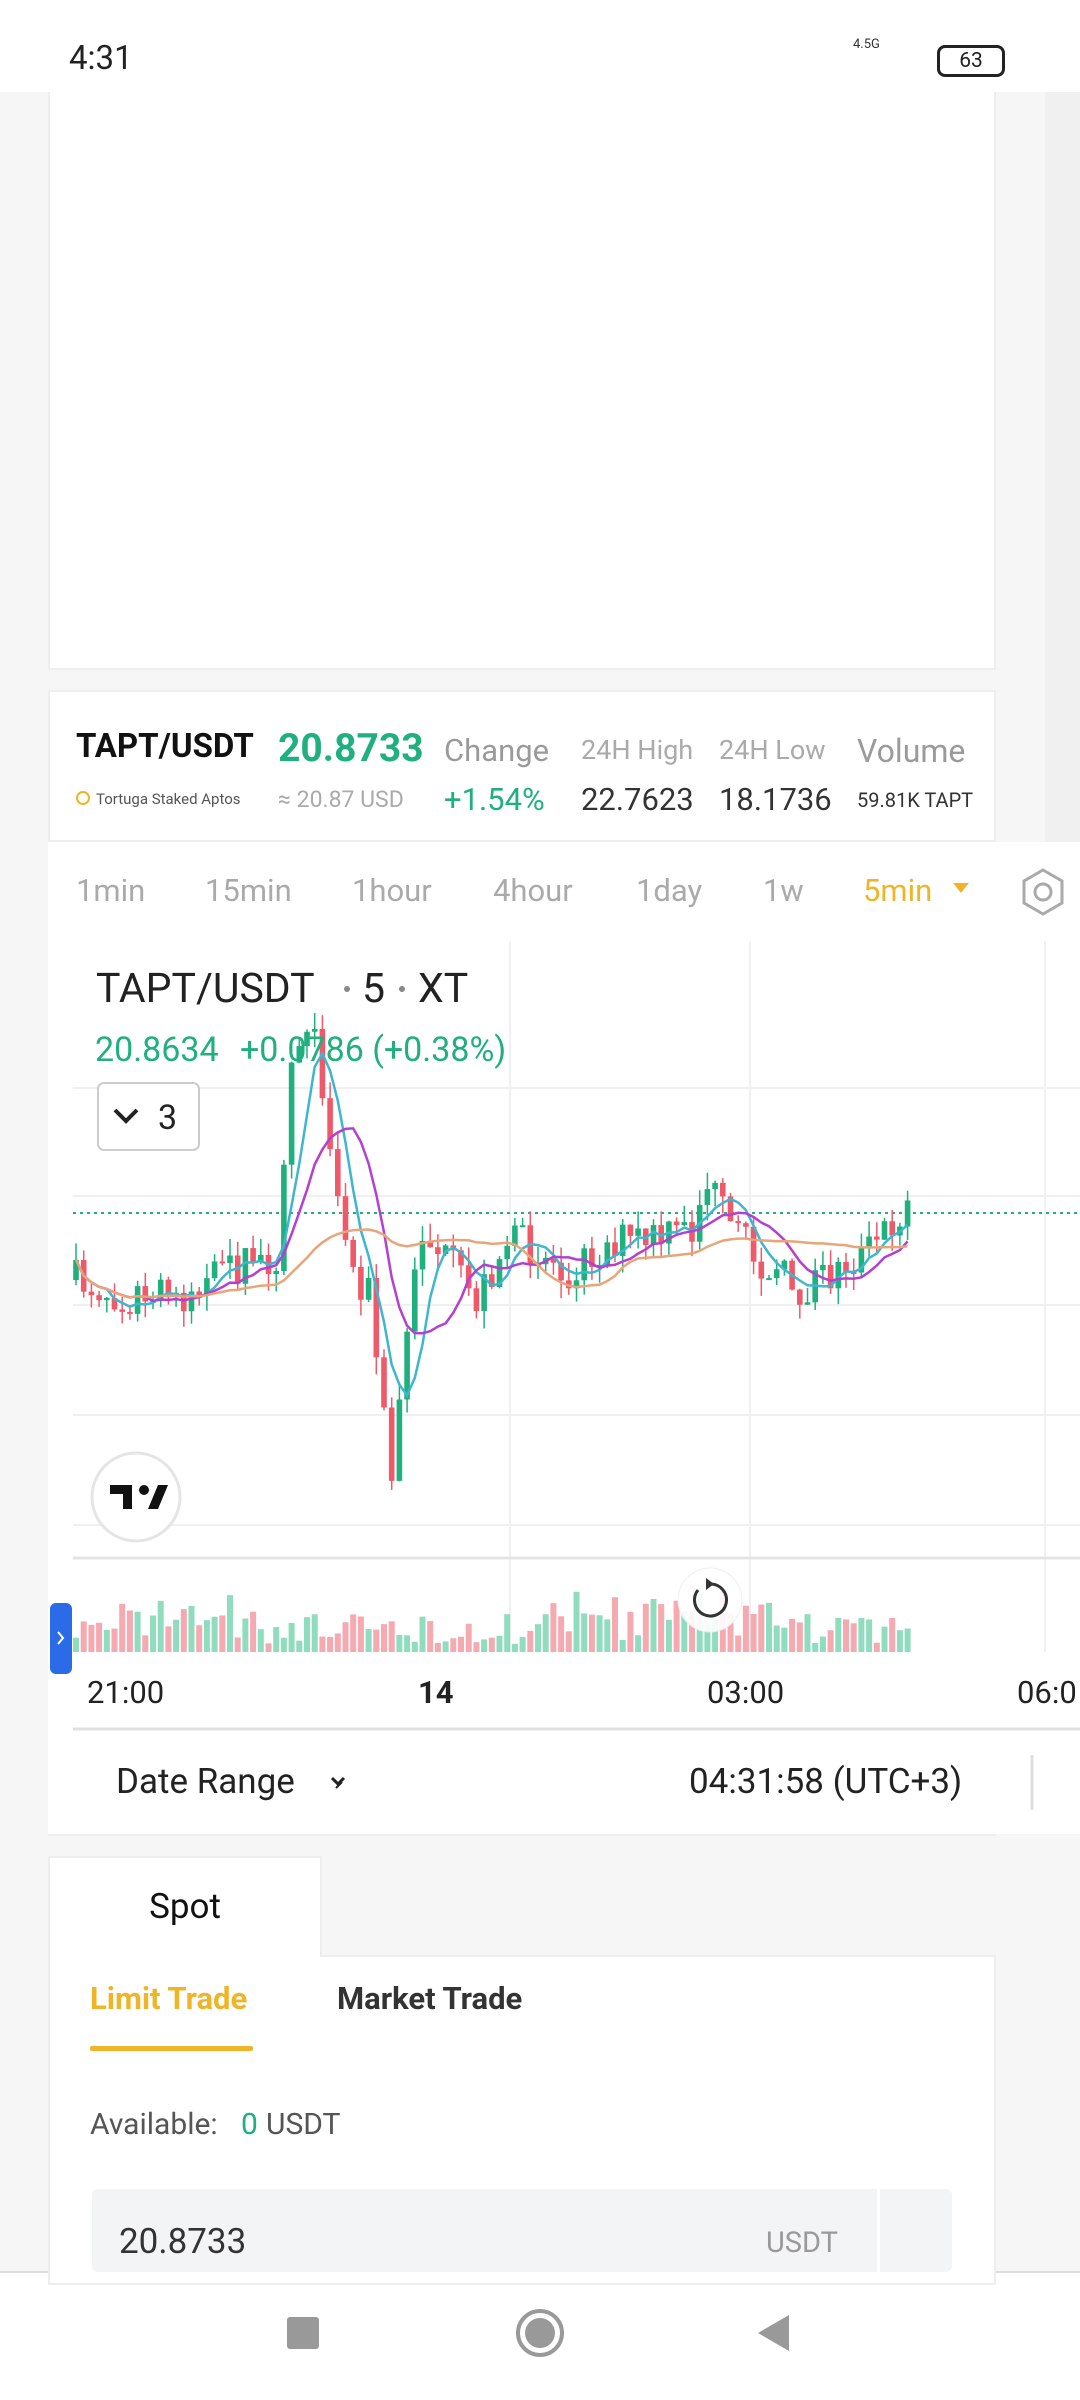 The height and width of the screenshot is (2400, 1080). What do you see at coordinates (540, 2333) in the screenshot?
I see `home-button` at bounding box center [540, 2333].